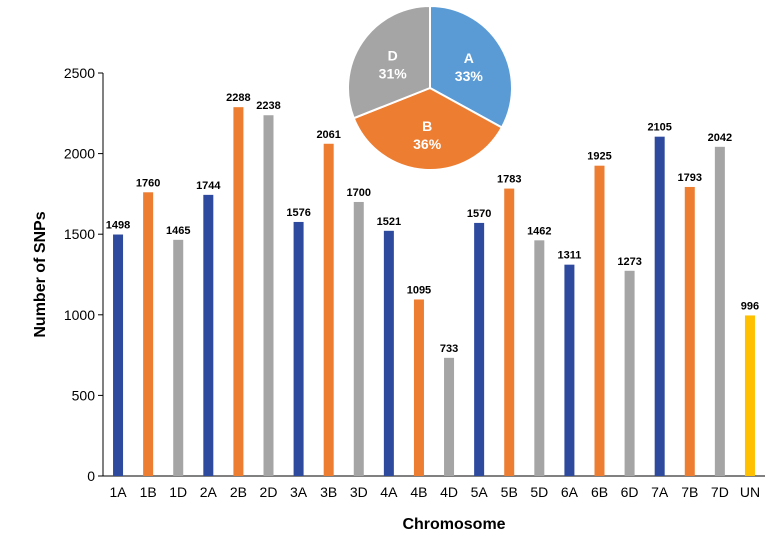 This screenshot has height=539, width=765. What do you see at coordinates (449, 492) in the screenshot?
I see `x-tick-label-4D: 4D` at bounding box center [449, 492].